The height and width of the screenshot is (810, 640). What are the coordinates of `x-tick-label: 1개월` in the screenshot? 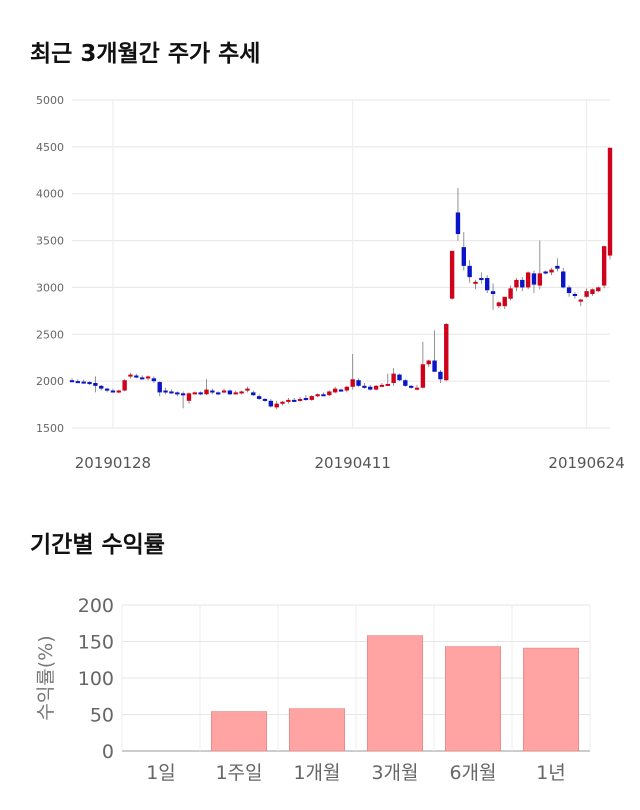 It's located at (316, 773).